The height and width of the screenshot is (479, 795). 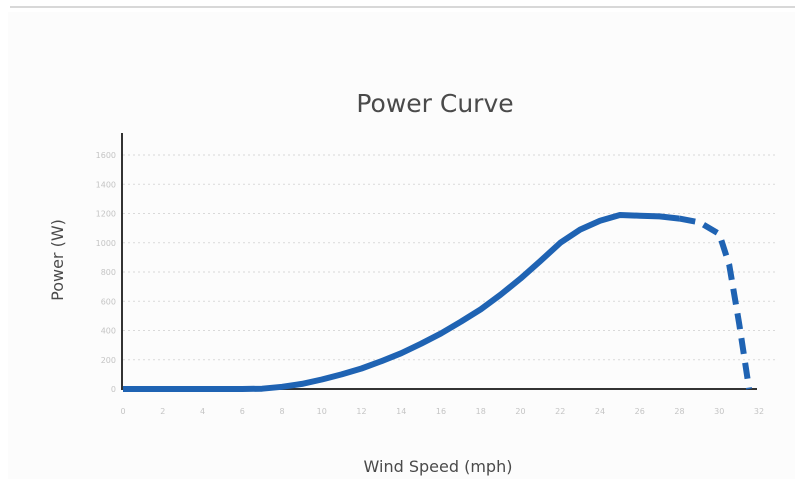 What do you see at coordinates (108, 301) in the screenshot?
I see `y-tick-label: 600` at bounding box center [108, 301].